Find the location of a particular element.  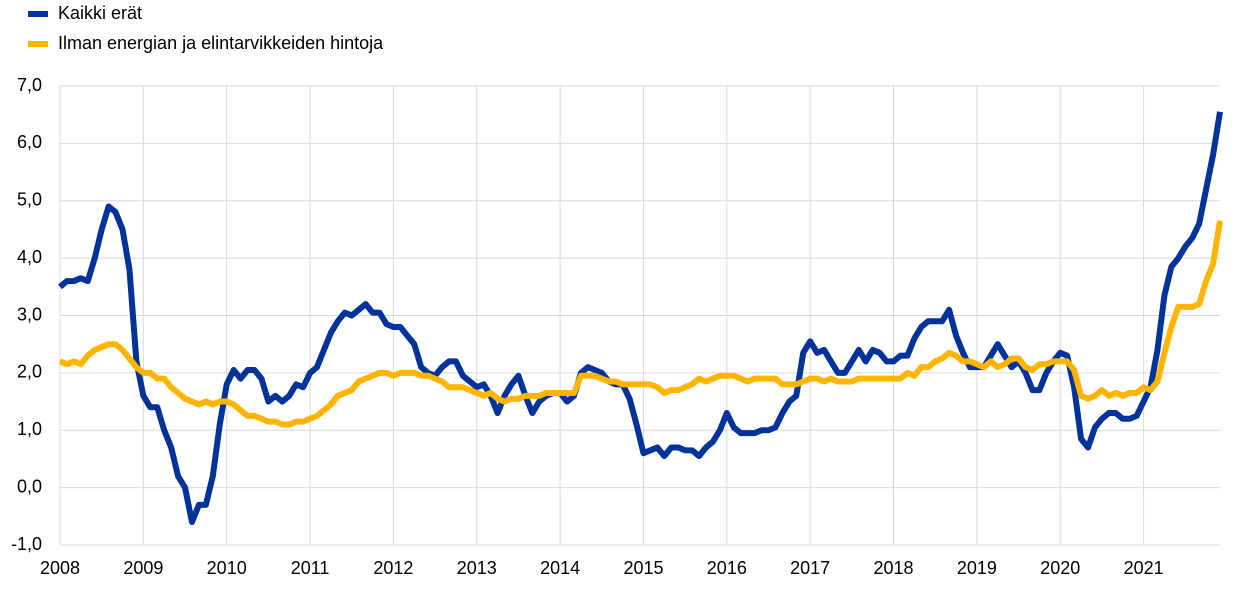

x-tick-label: 2018 is located at coordinates (894, 568).